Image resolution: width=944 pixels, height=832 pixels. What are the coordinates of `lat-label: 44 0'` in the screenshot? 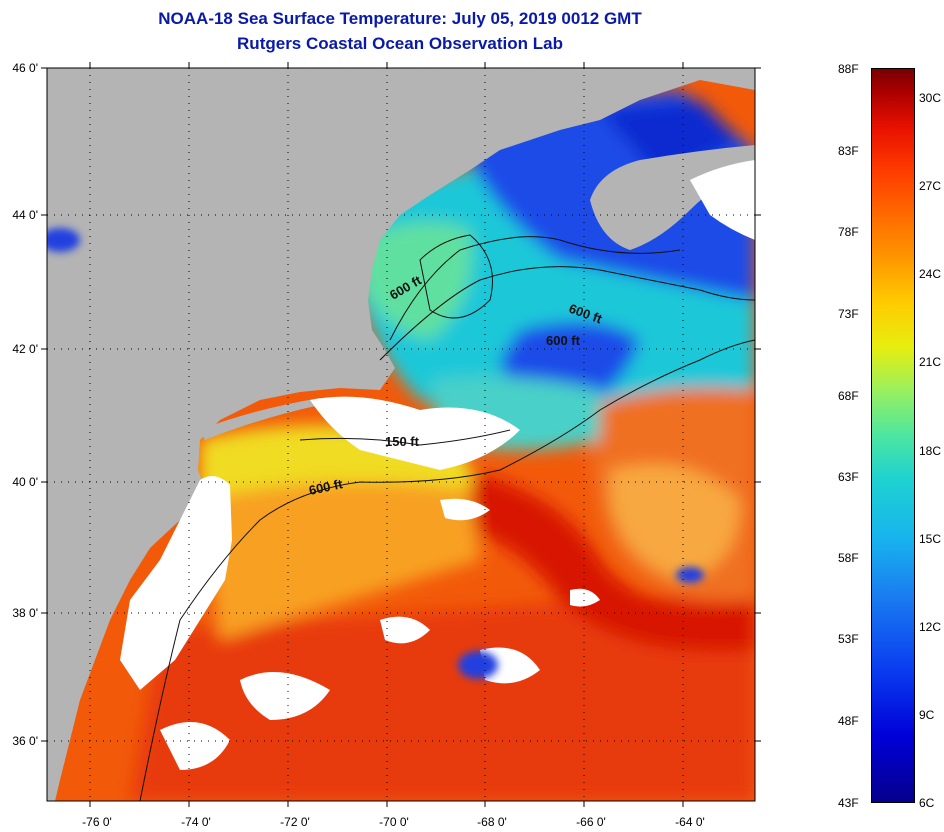 It's located at (25, 215).